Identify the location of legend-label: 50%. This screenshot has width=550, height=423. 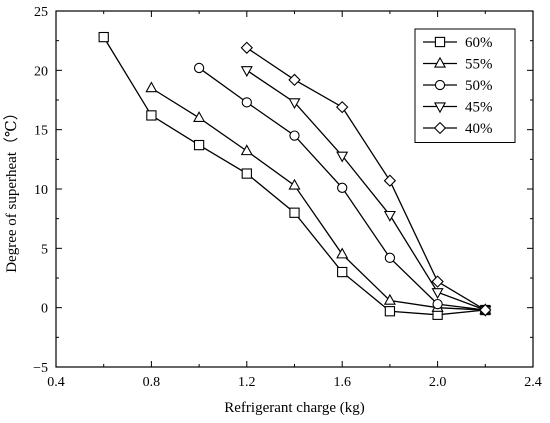
(479, 86).